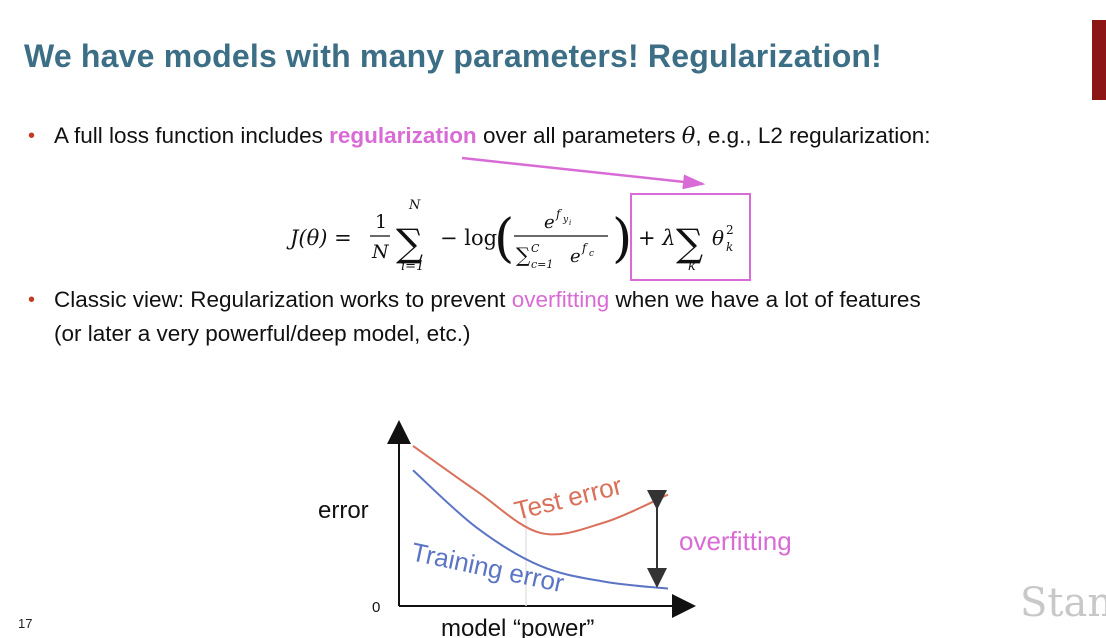  What do you see at coordinates (517, 626) in the screenshot?
I see `x-axis-label: model “power”` at bounding box center [517, 626].